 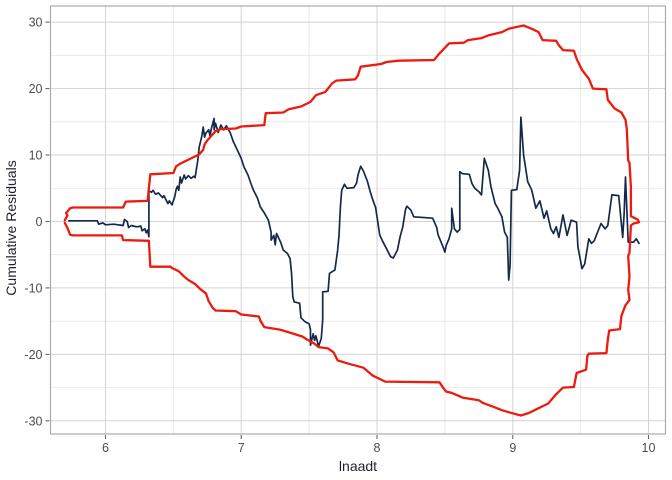 What do you see at coordinates (36, 89) in the screenshot?
I see `svg-text: 20` at bounding box center [36, 89].